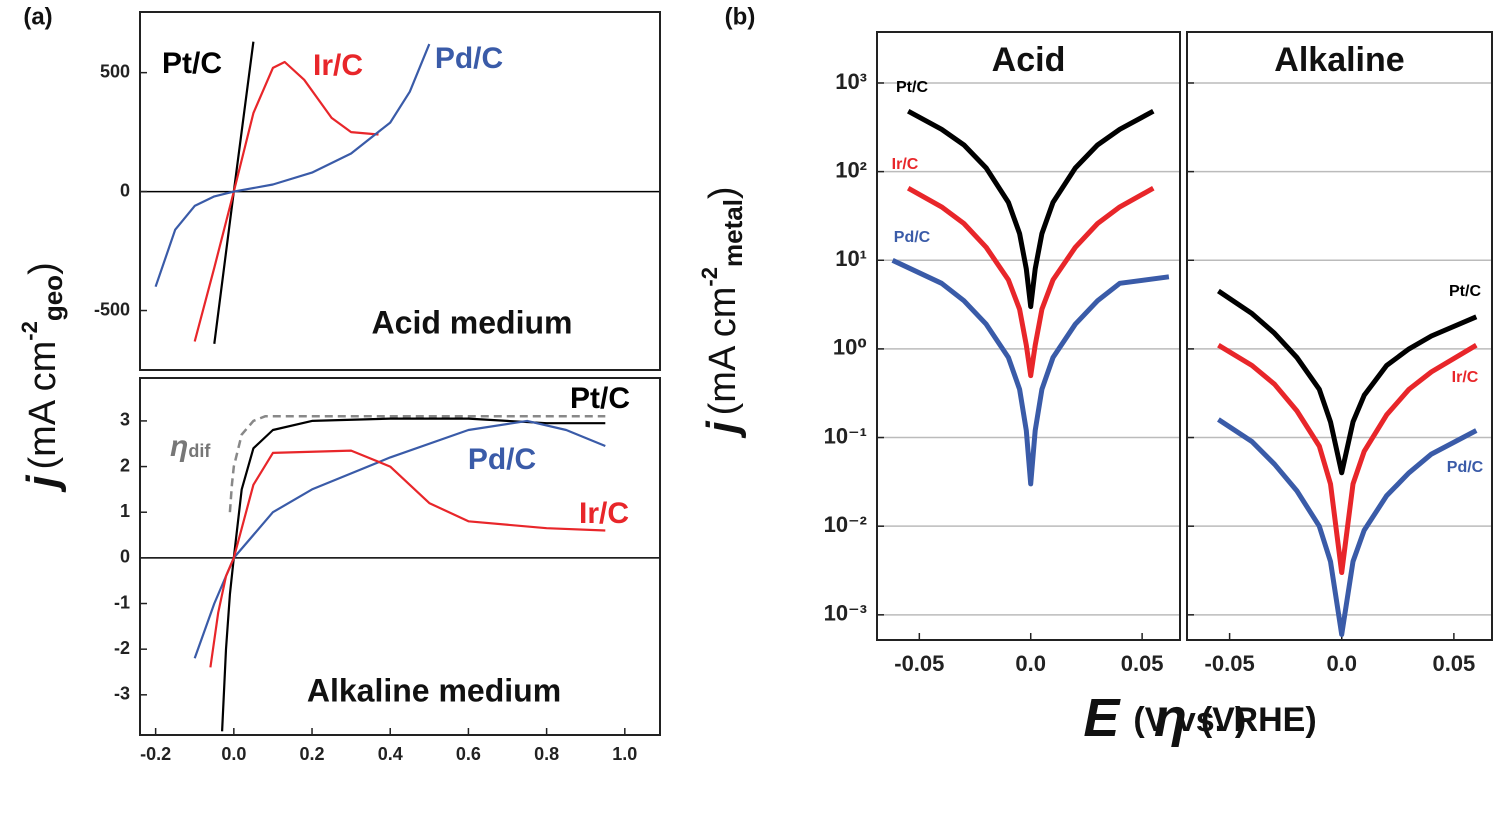  I want to click on x-axis-label: η (V), so click(1200, 718).